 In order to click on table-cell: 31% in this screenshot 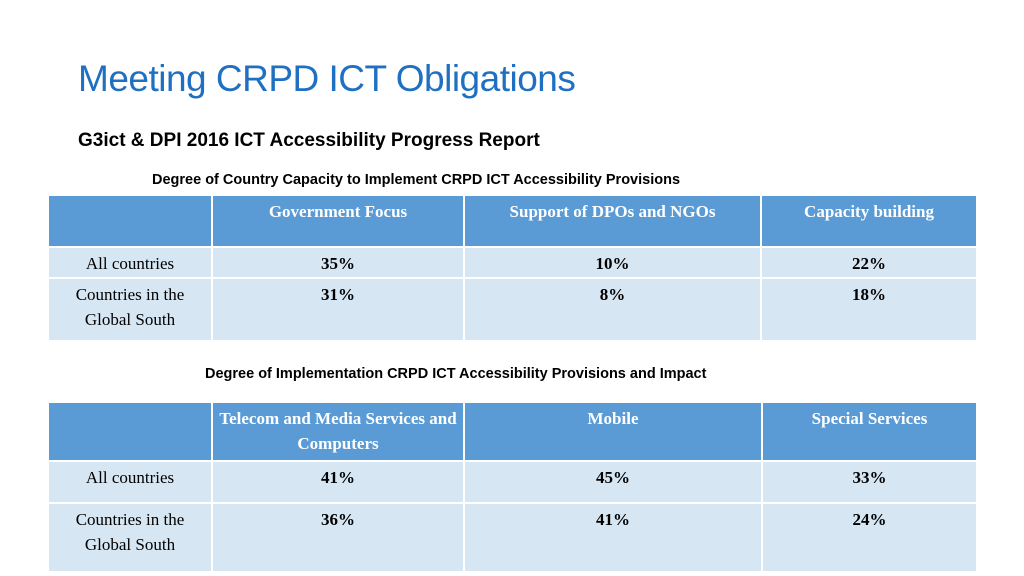, I will do `click(338, 309)`.